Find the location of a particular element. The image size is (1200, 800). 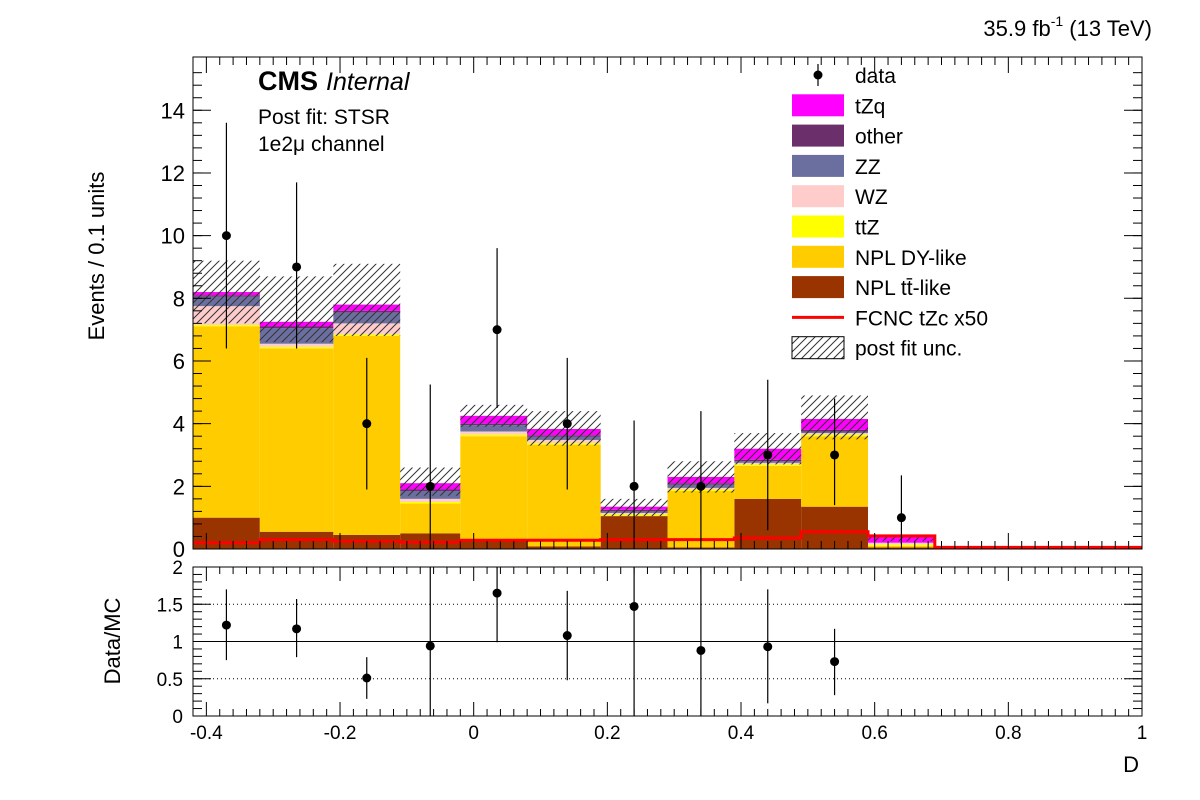

xtick-label: 0.2 is located at coordinates (607, 733).